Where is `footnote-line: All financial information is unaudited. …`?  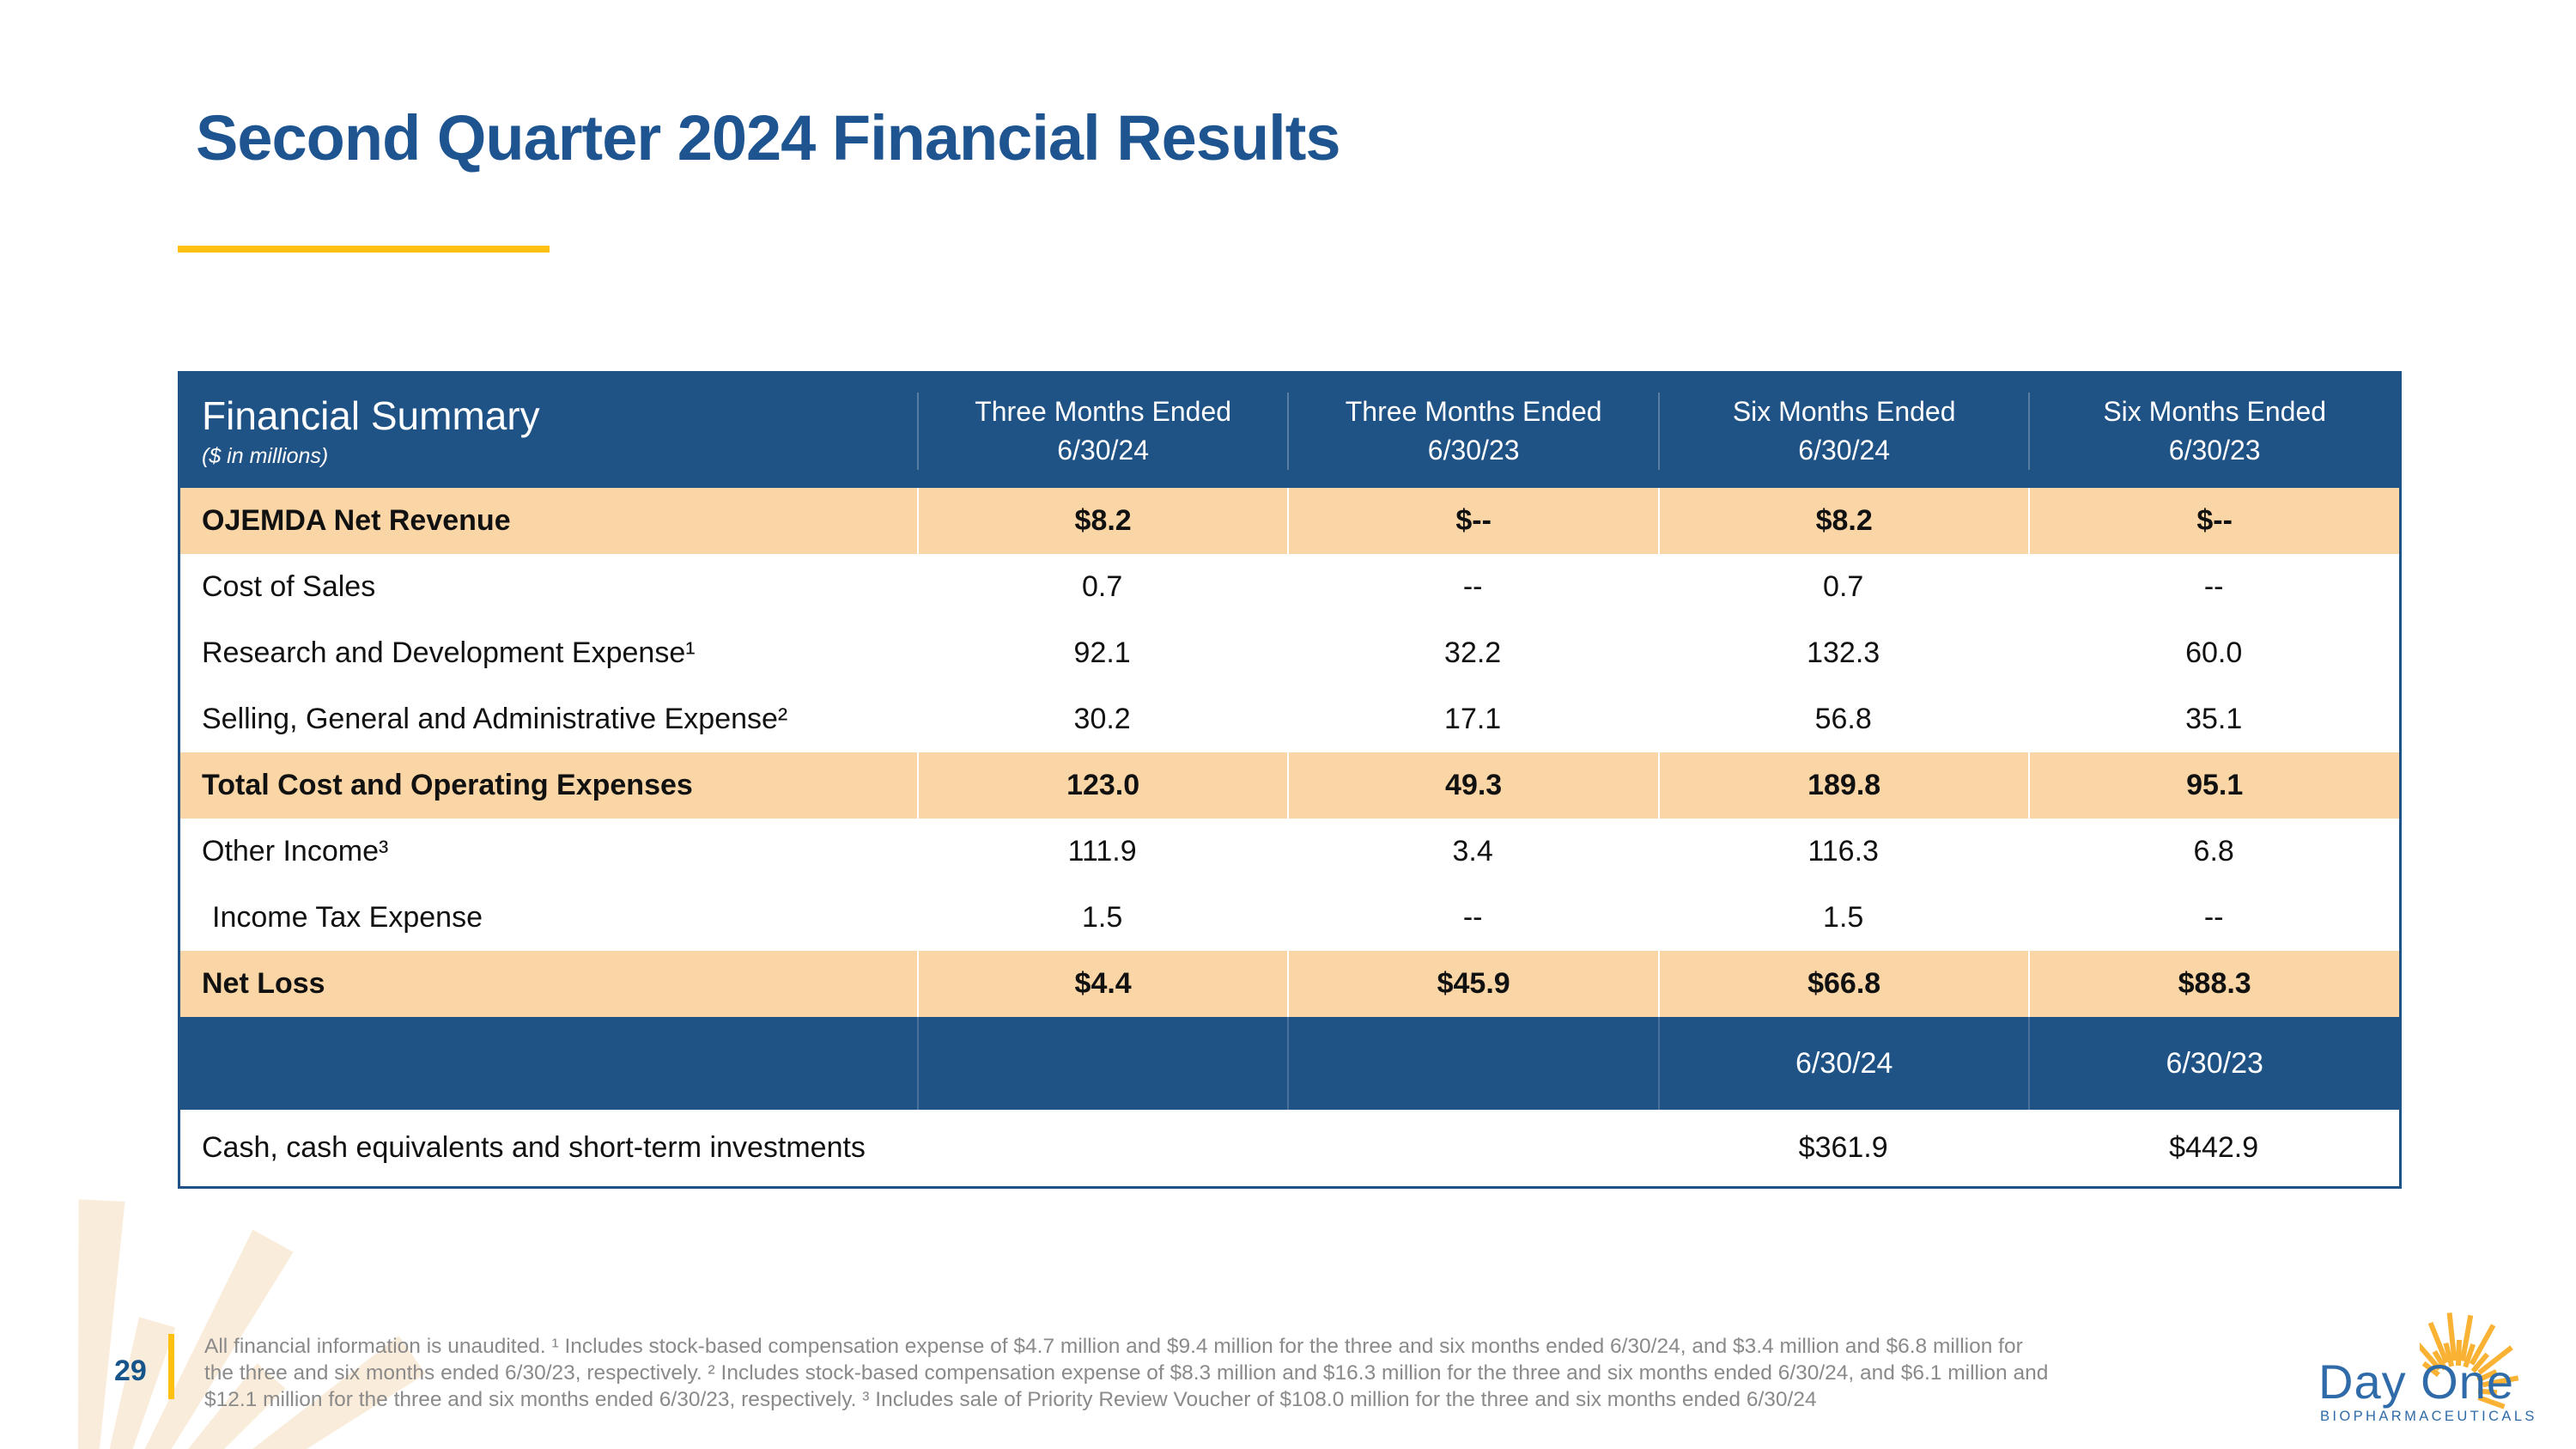
footnote-line: All financial information is unaudited. … is located at coordinates (1113, 1346).